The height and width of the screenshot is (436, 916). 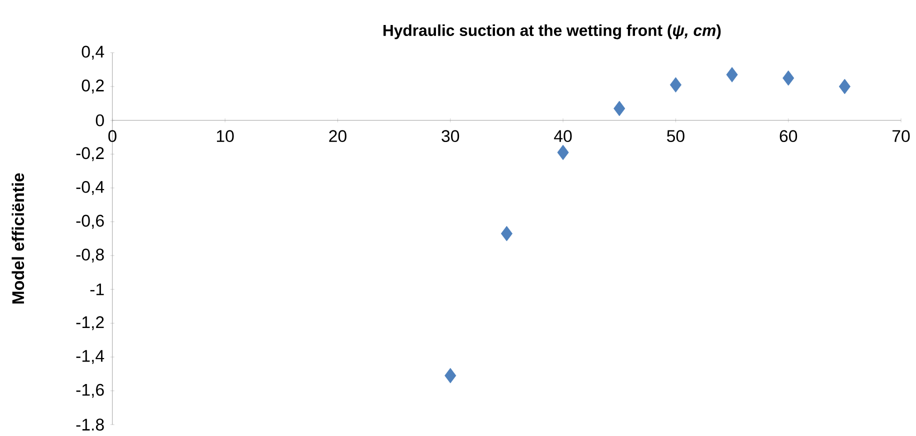 What do you see at coordinates (93, 53) in the screenshot?
I see `y-tick-label: 0,4` at bounding box center [93, 53].